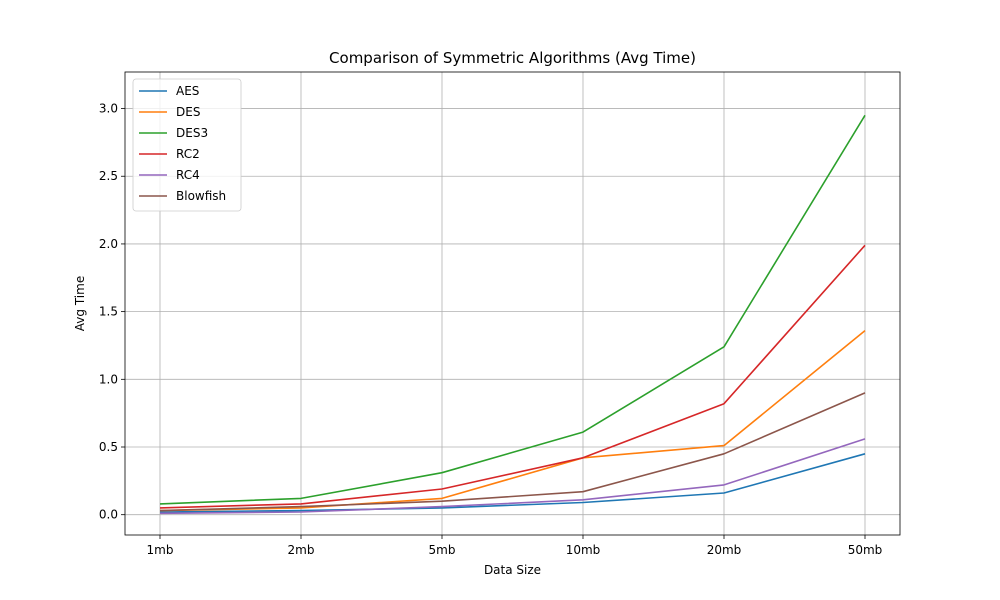 The width and height of the screenshot is (1000, 600). I want to click on y-tick-label: 1.0, so click(108, 379).